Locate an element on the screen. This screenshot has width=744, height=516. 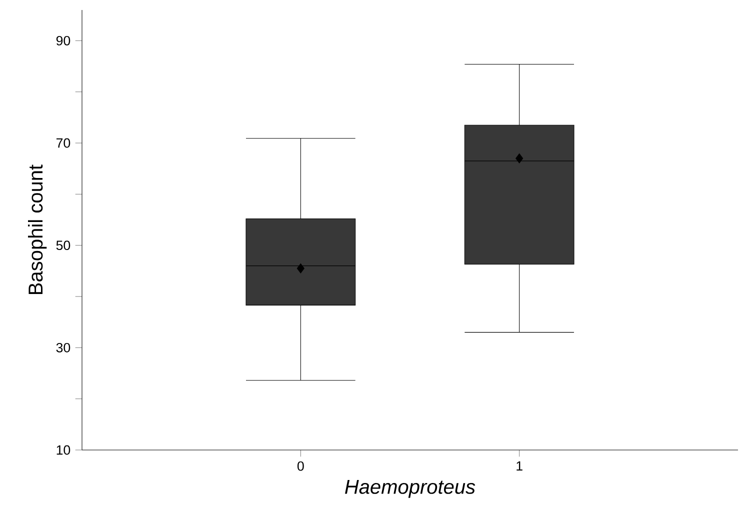
x-tick-label: 1 is located at coordinates (519, 466).